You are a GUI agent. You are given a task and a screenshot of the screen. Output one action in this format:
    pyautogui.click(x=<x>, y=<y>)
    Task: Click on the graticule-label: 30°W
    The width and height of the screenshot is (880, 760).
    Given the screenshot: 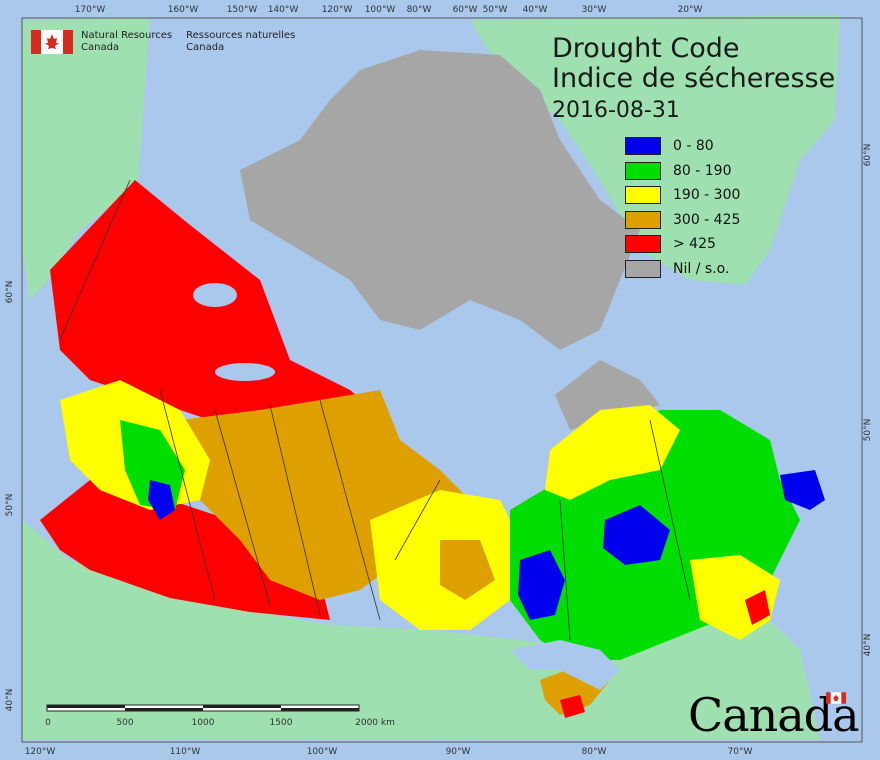 What is the action you would take?
    pyautogui.click(x=594, y=10)
    